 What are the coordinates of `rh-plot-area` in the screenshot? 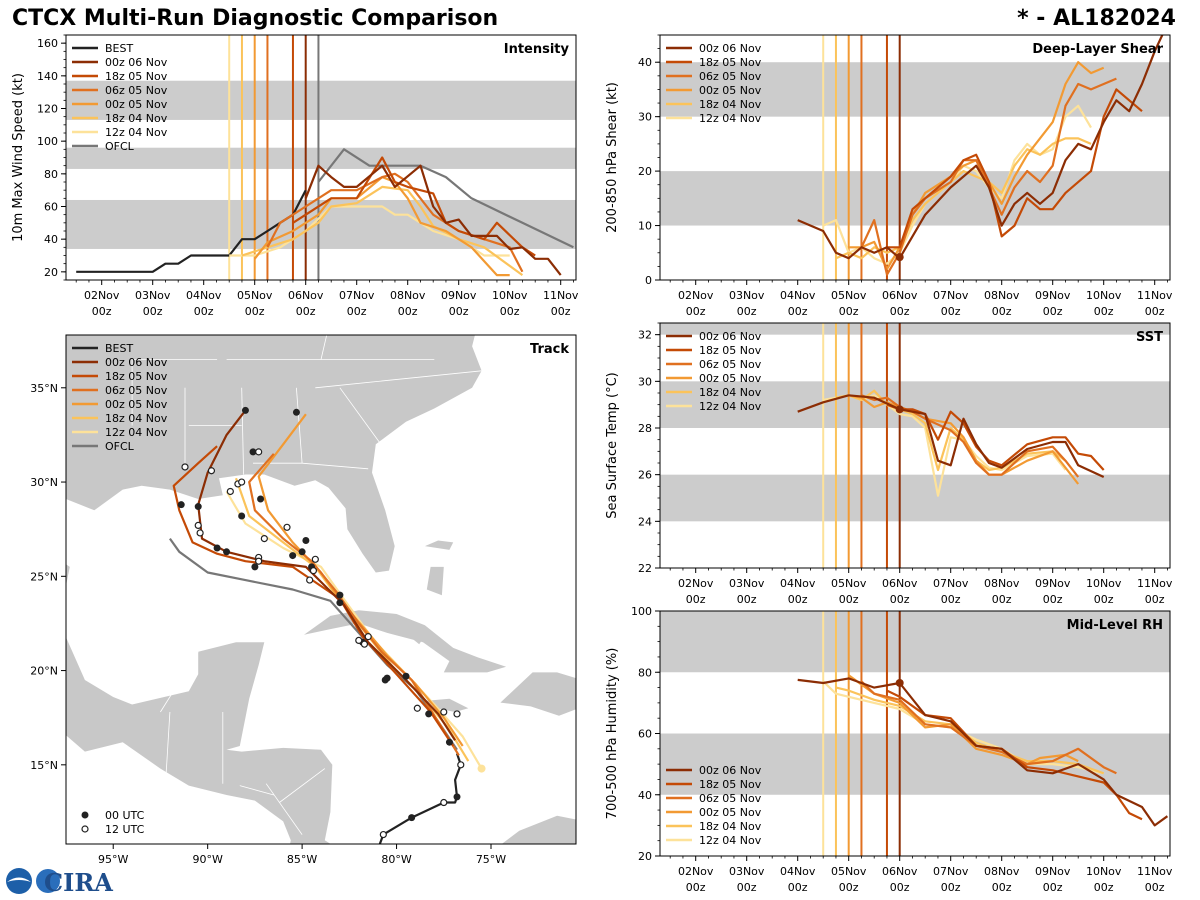 It's located at (915, 733).